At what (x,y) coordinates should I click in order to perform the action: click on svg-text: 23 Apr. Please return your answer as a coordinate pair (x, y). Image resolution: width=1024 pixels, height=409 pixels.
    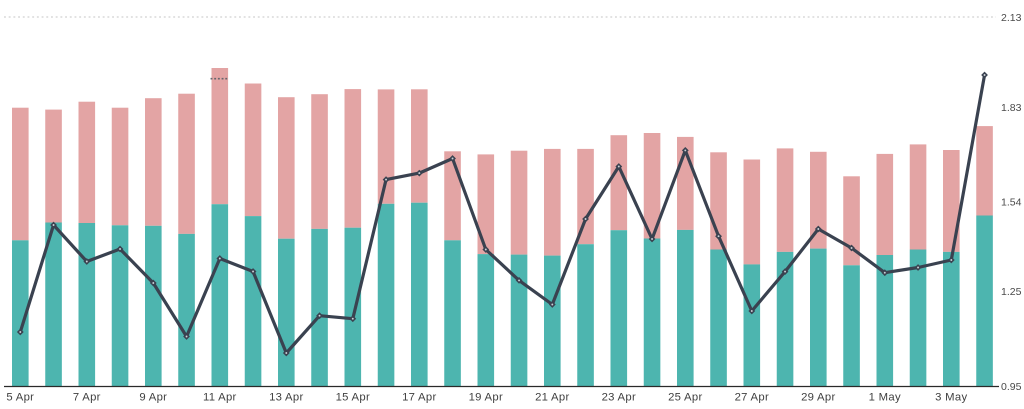
    Looking at the image, I should click on (619, 398).